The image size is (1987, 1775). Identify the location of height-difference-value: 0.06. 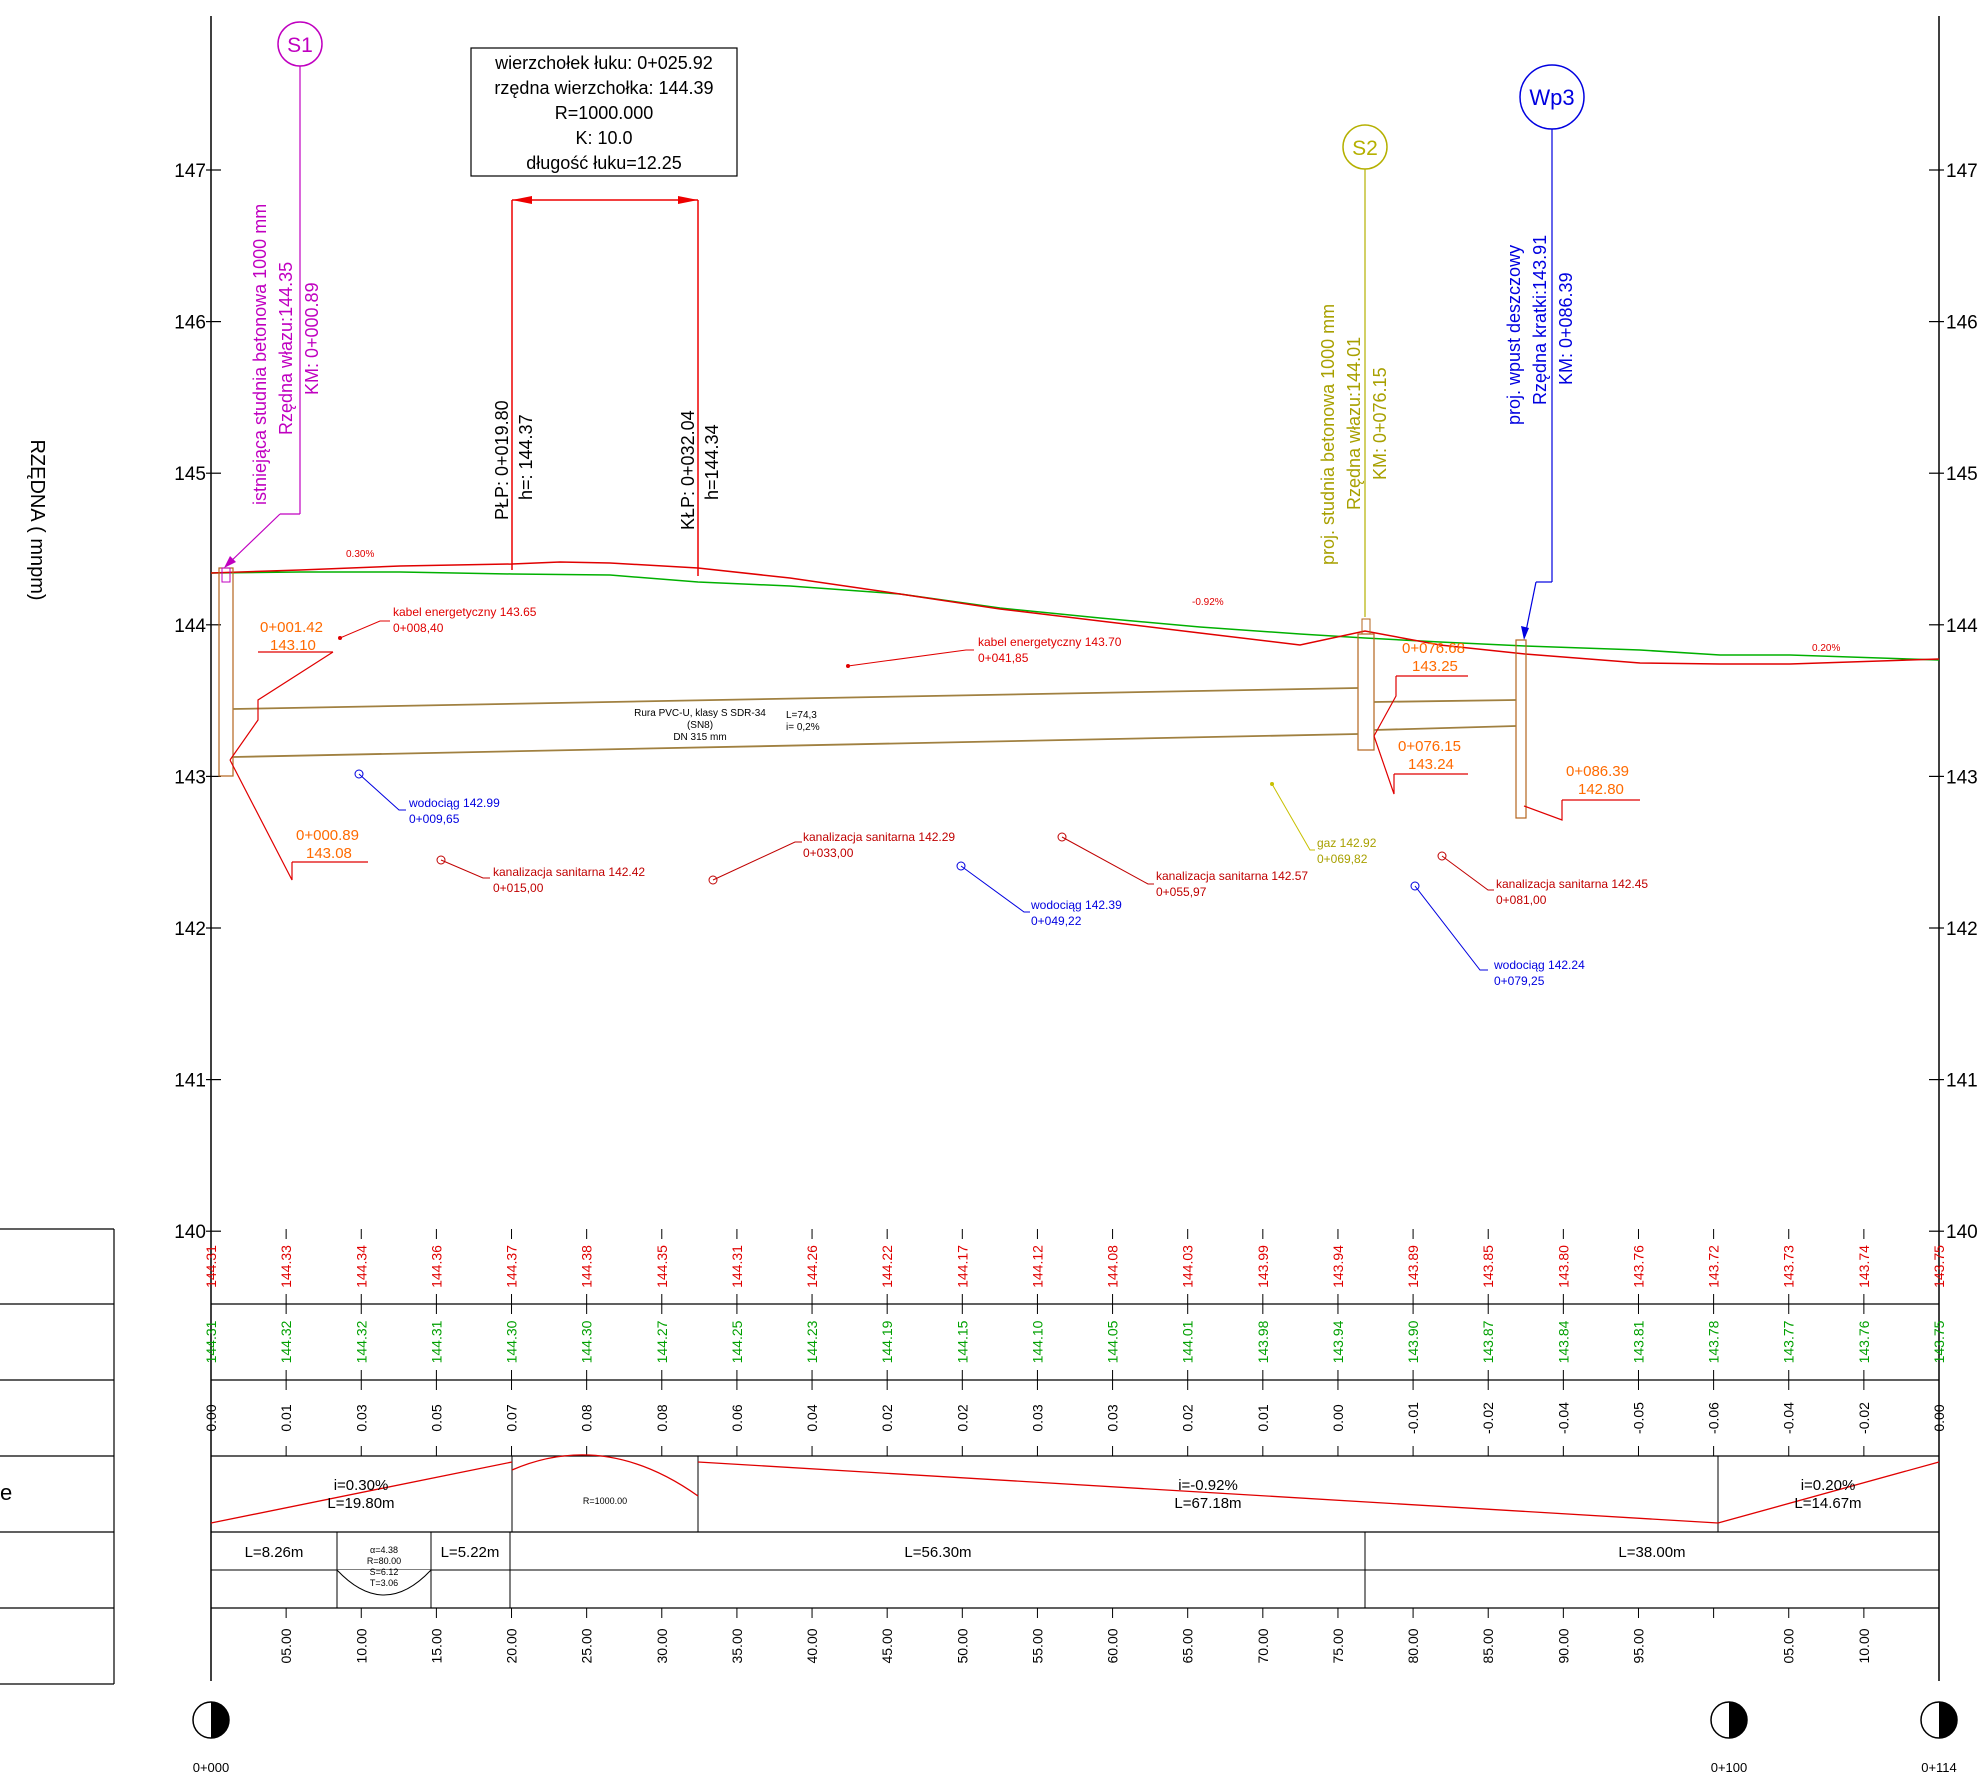
(737, 1417).